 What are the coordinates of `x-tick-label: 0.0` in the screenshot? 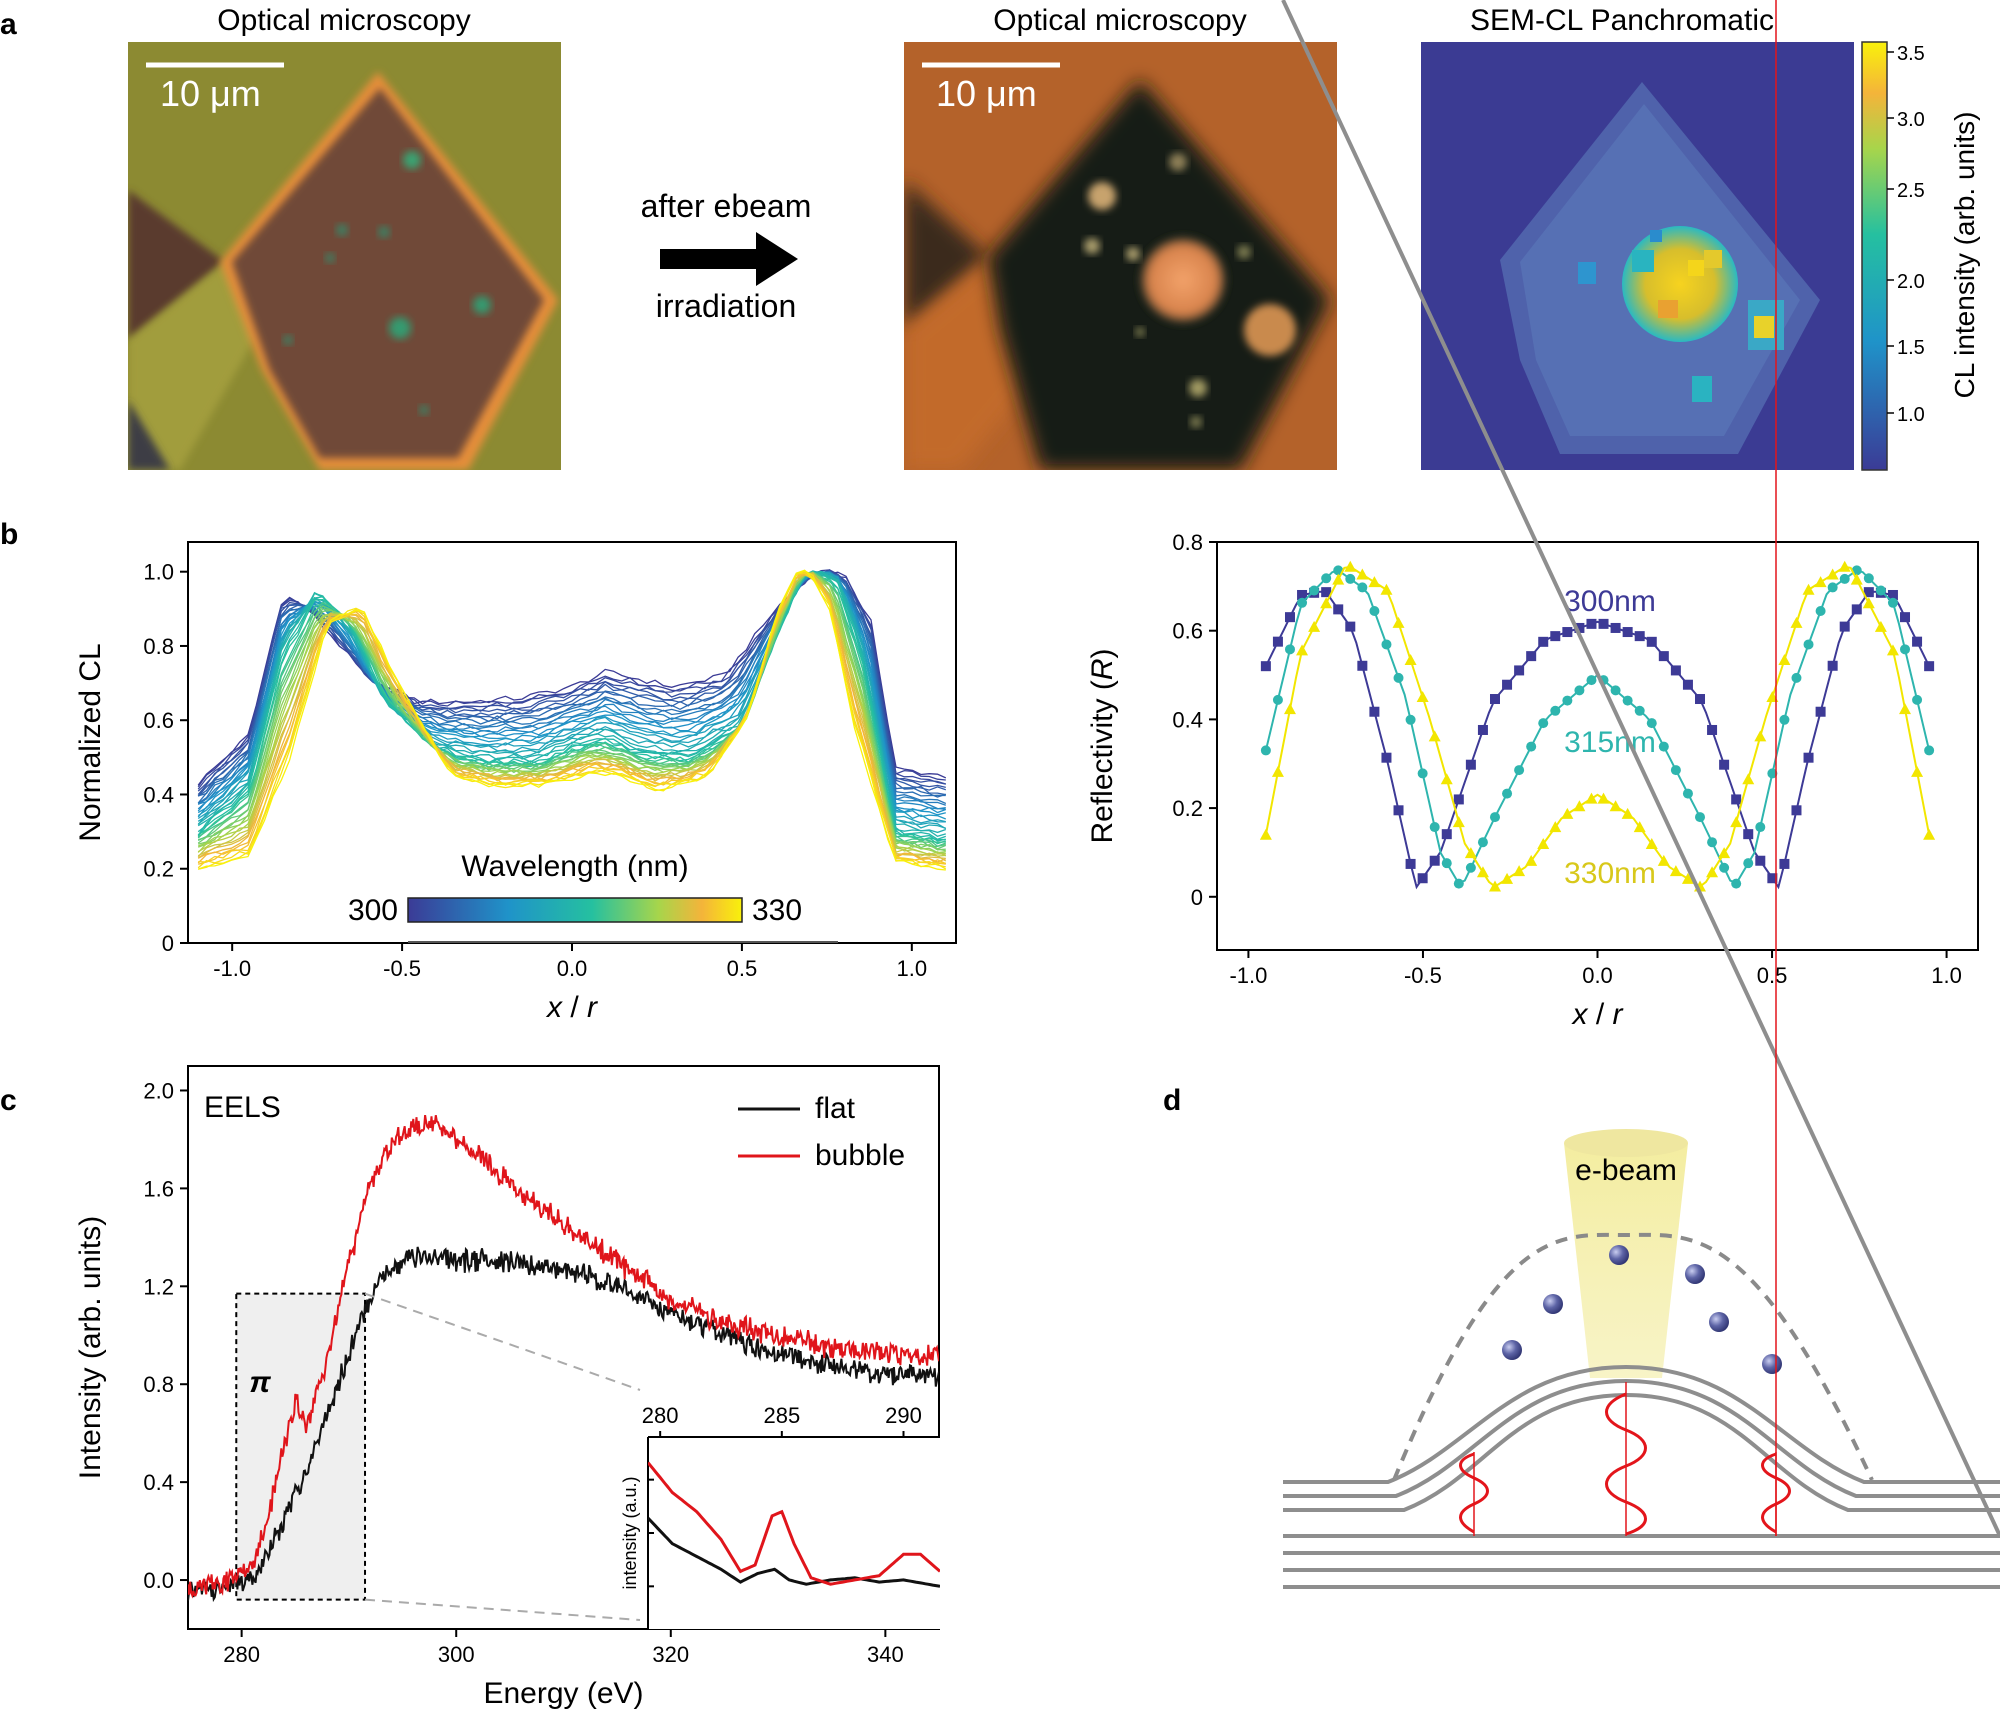 It's located at (1597, 975).